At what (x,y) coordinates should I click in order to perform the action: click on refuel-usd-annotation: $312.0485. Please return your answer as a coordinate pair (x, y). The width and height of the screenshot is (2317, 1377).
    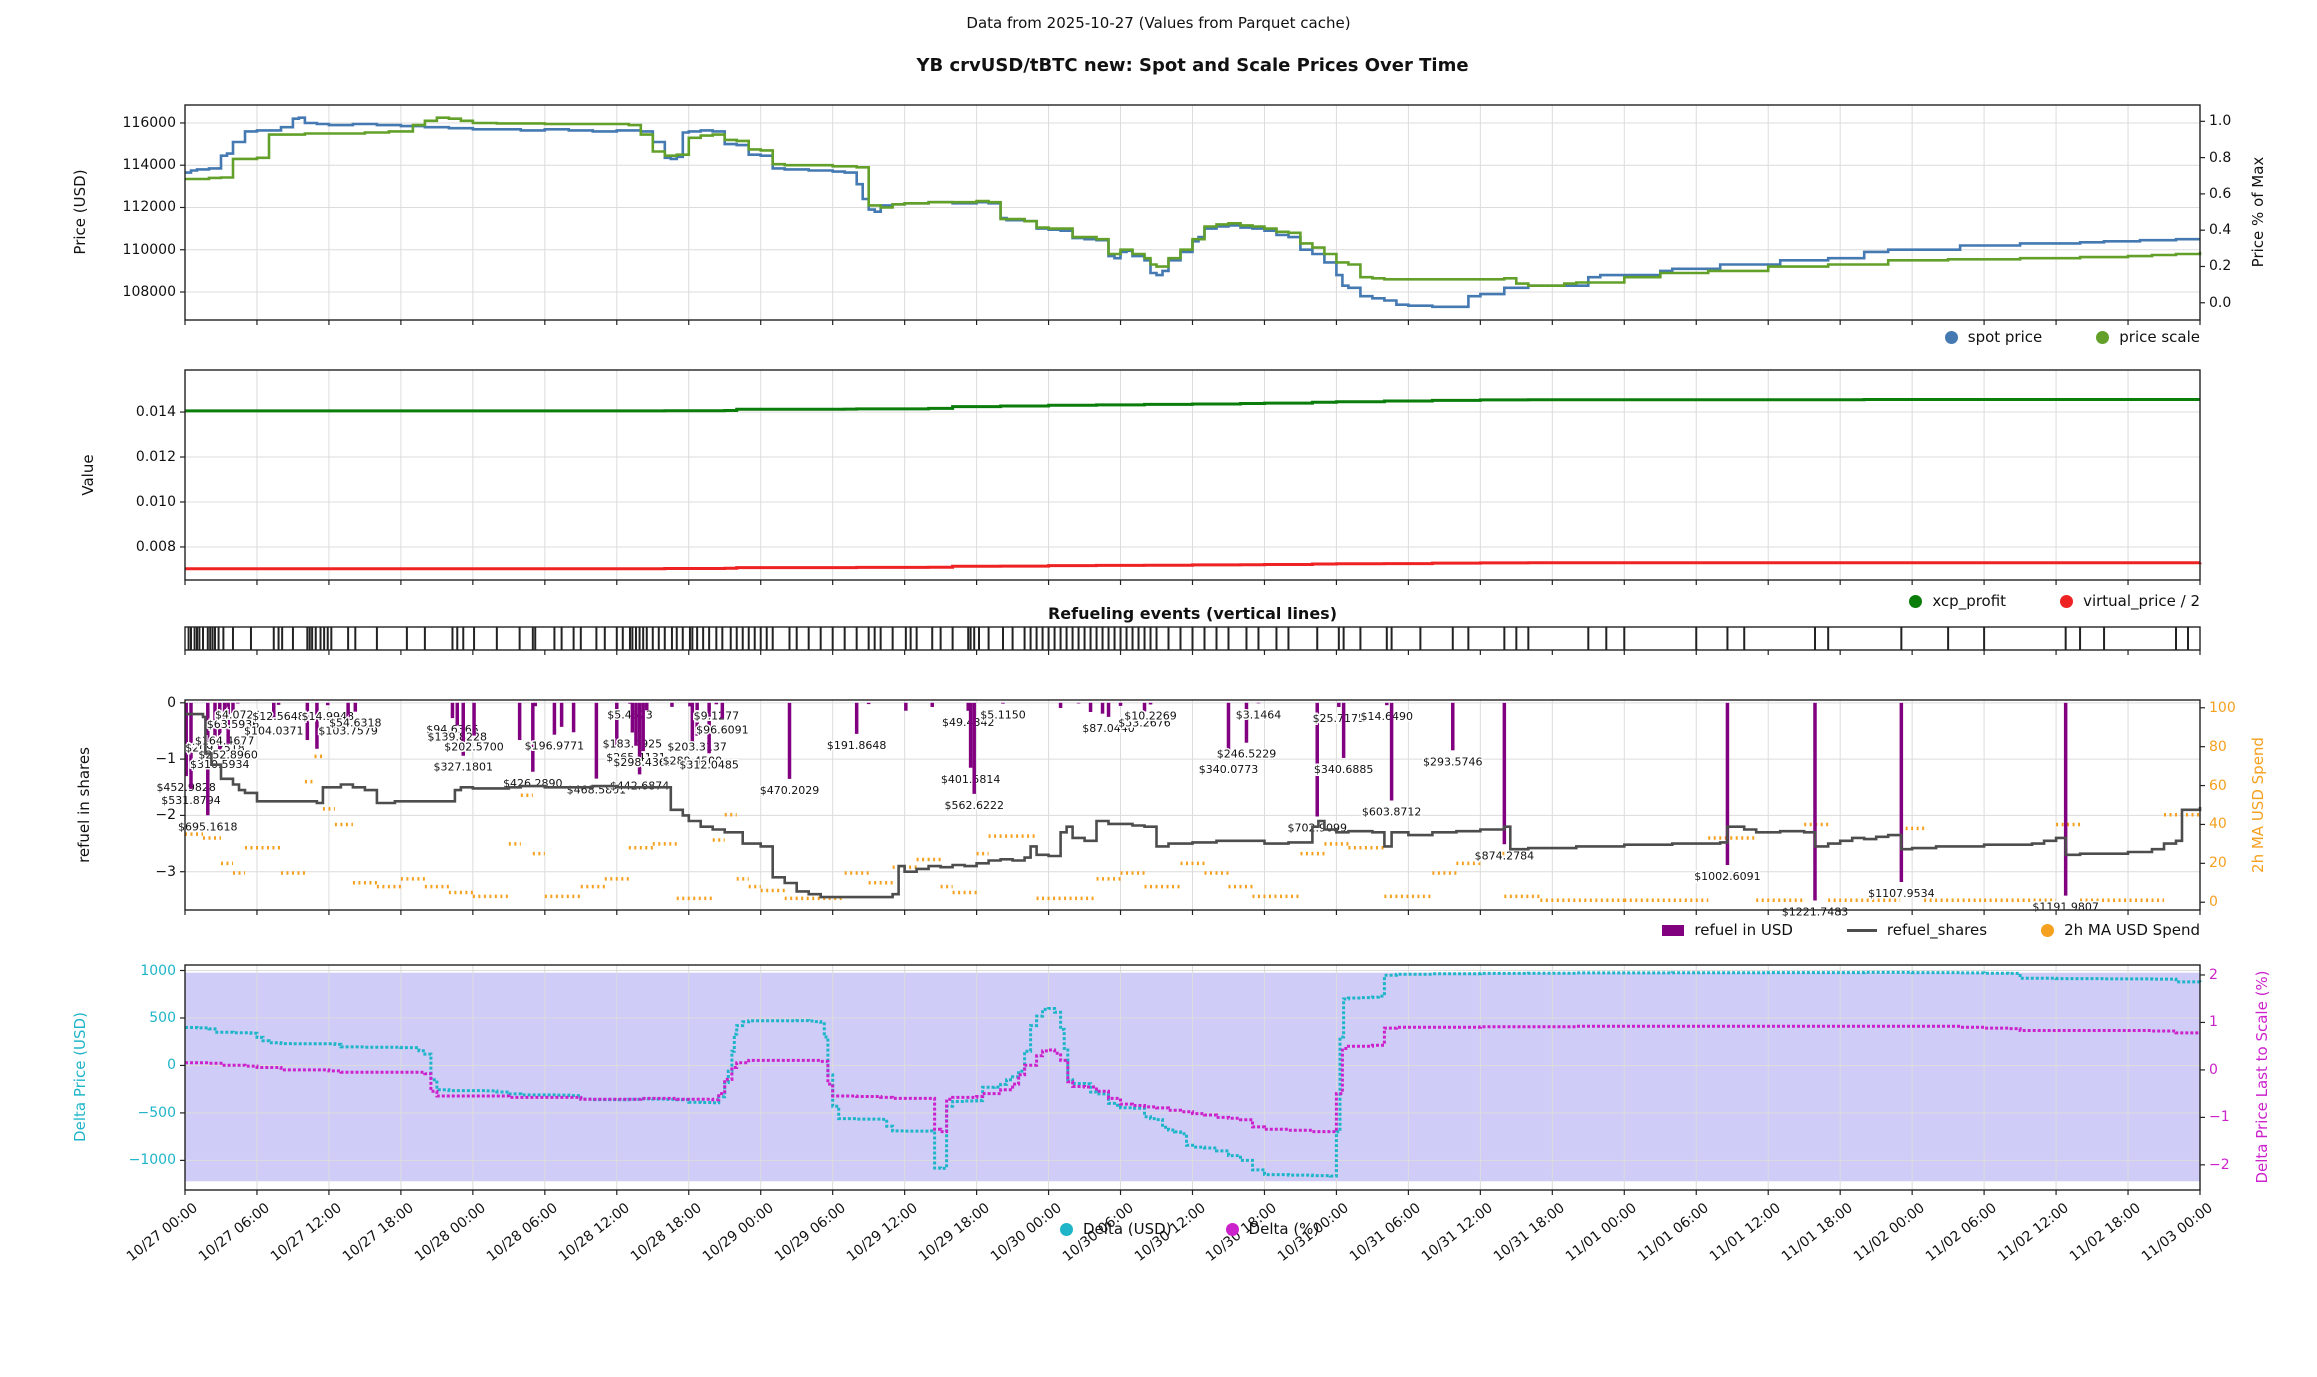
    Looking at the image, I should click on (709, 764).